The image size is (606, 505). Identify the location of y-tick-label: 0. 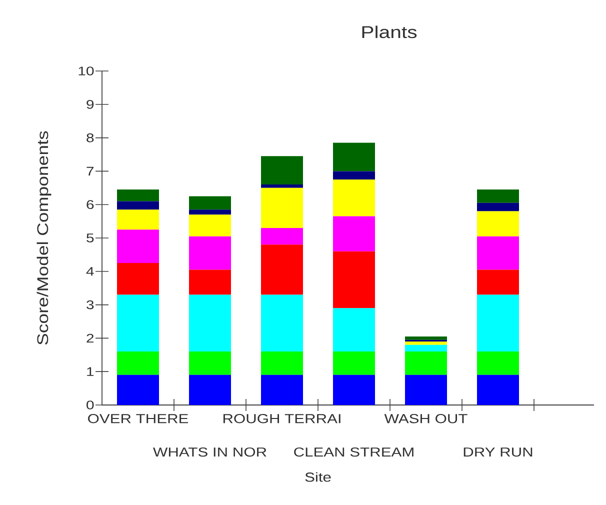
(90, 405).